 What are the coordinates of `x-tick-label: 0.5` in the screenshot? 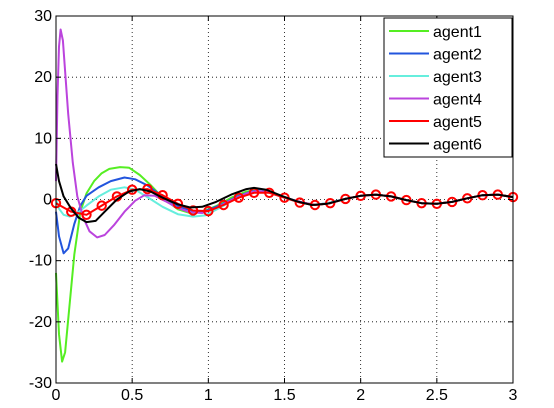 It's located at (132, 395).